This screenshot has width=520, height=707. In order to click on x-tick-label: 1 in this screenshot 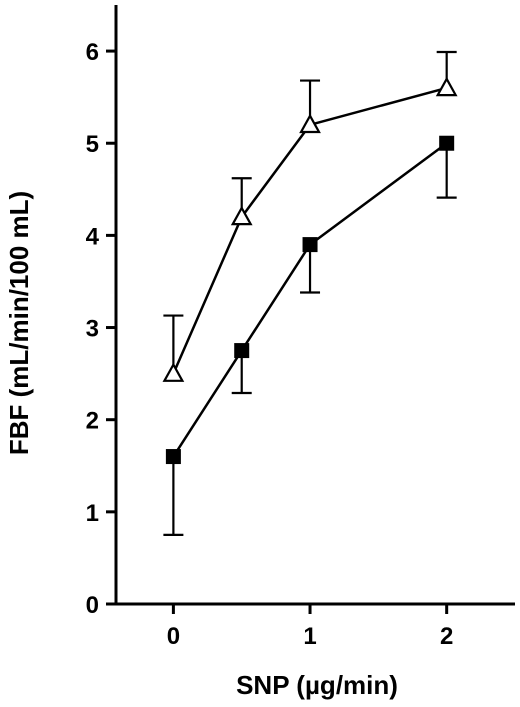, I will do `click(309, 636)`.